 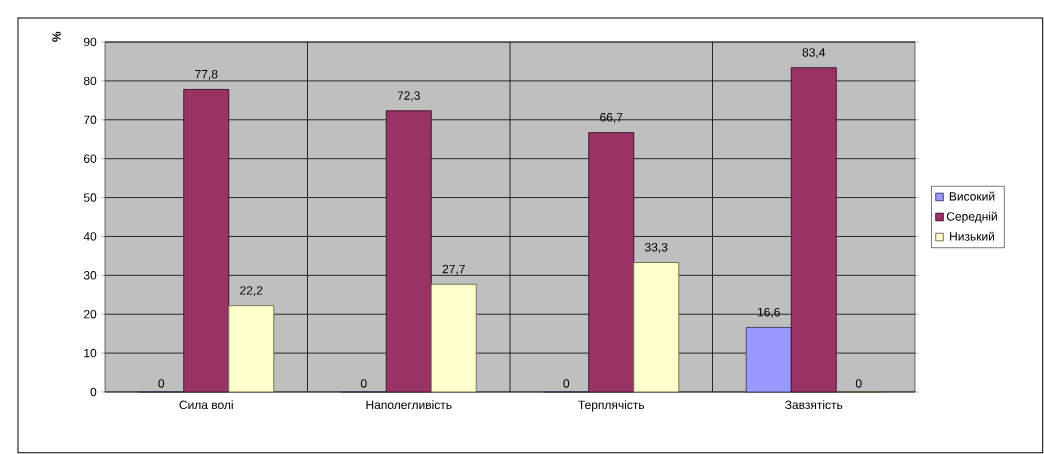 What do you see at coordinates (814, 405) in the screenshot?
I see `x-tick-label: Завзятість` at bounding box center [814, 405].